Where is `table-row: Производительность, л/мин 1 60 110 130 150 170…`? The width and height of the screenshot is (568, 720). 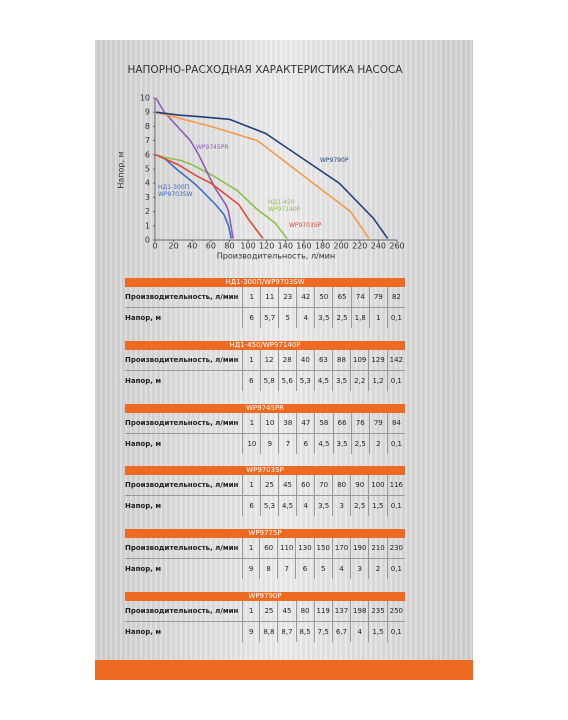 table-row: Производительность, л/мин 1 60 110 130 150 170… is located at coordinates (265, 548).